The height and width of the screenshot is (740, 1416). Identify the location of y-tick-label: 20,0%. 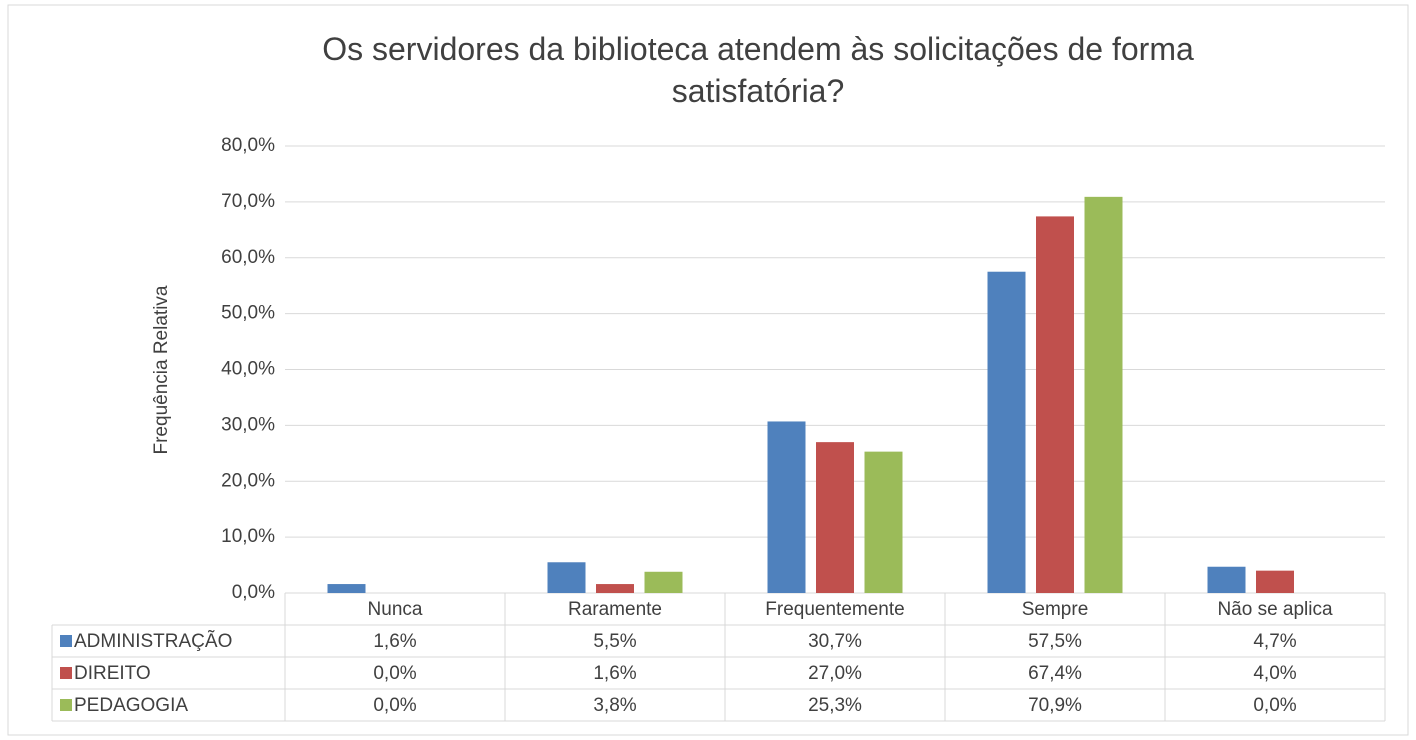
(248, 480).